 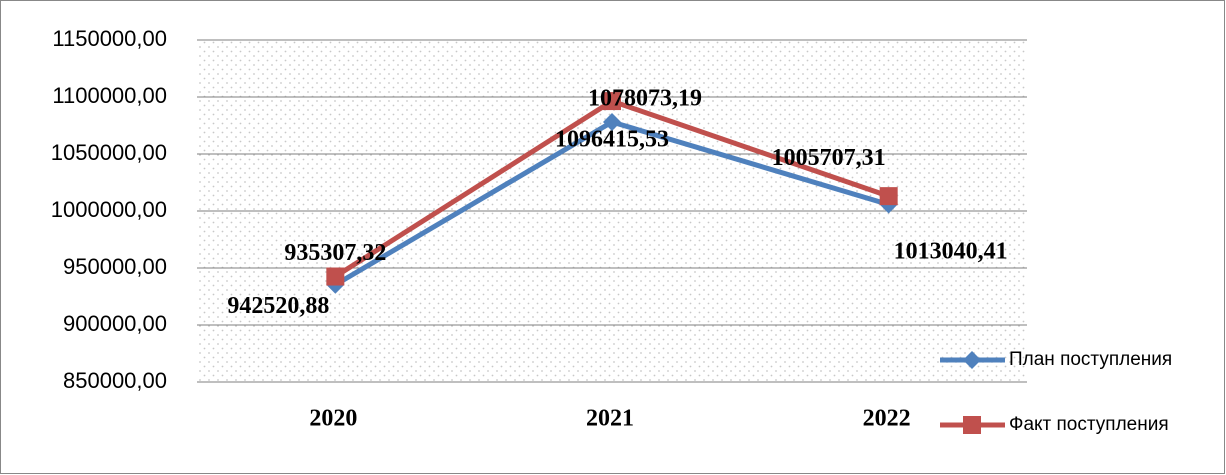 I want to click on y-tick-label: 1150000,00, so click(x=109, y=38).